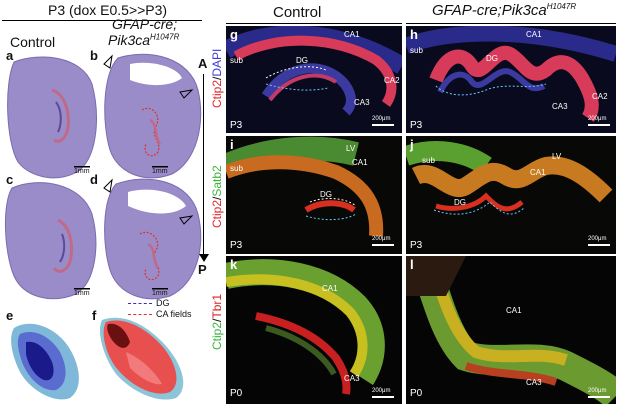 The image size is (617, 407). What do you see at coordinates (186, 94) in the screenshot?
I see `arrowhead-b-right` at bounding box center [186, 94].